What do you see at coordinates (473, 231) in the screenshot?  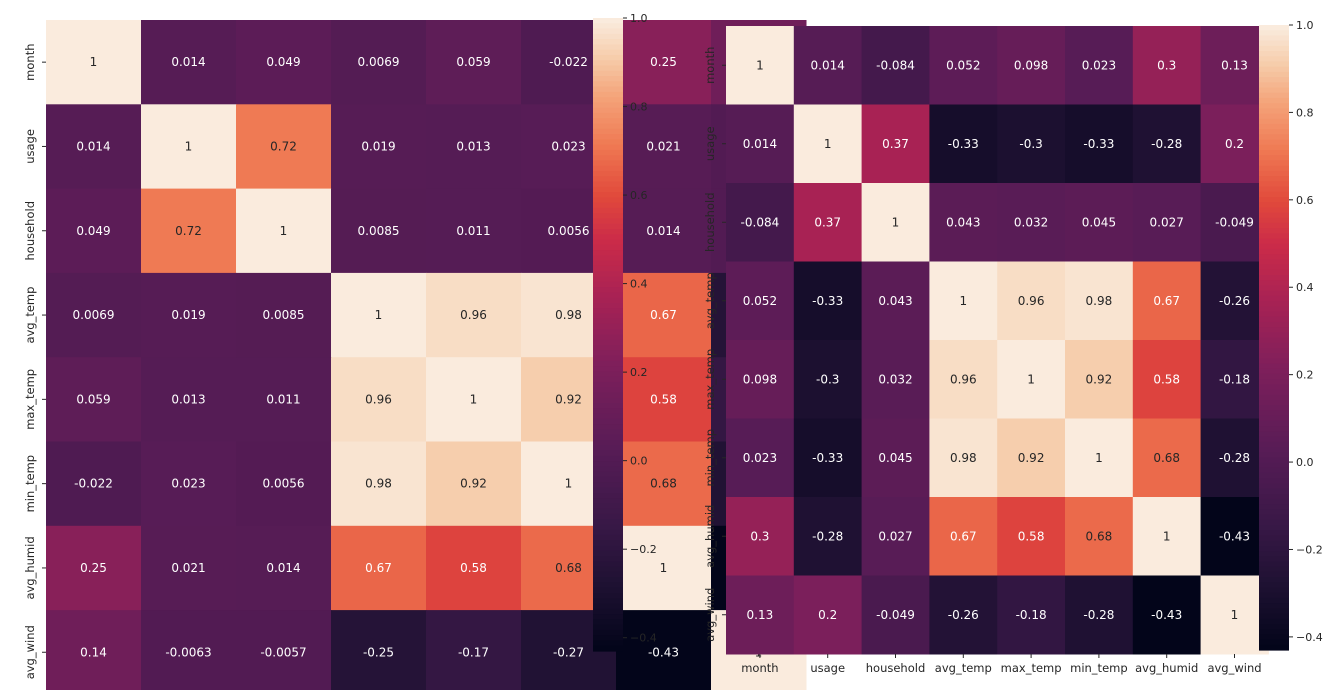 I see `cell-value-label: 0.011` at bounding box center [473, 231].